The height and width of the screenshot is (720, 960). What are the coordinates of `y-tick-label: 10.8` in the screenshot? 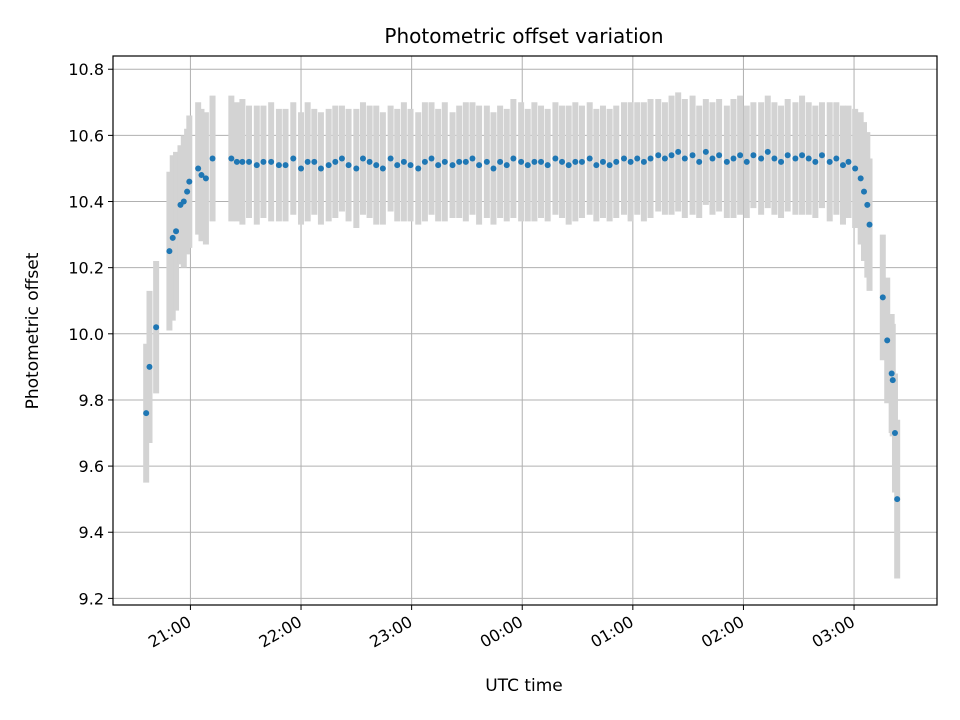 It's located at (86, 69).